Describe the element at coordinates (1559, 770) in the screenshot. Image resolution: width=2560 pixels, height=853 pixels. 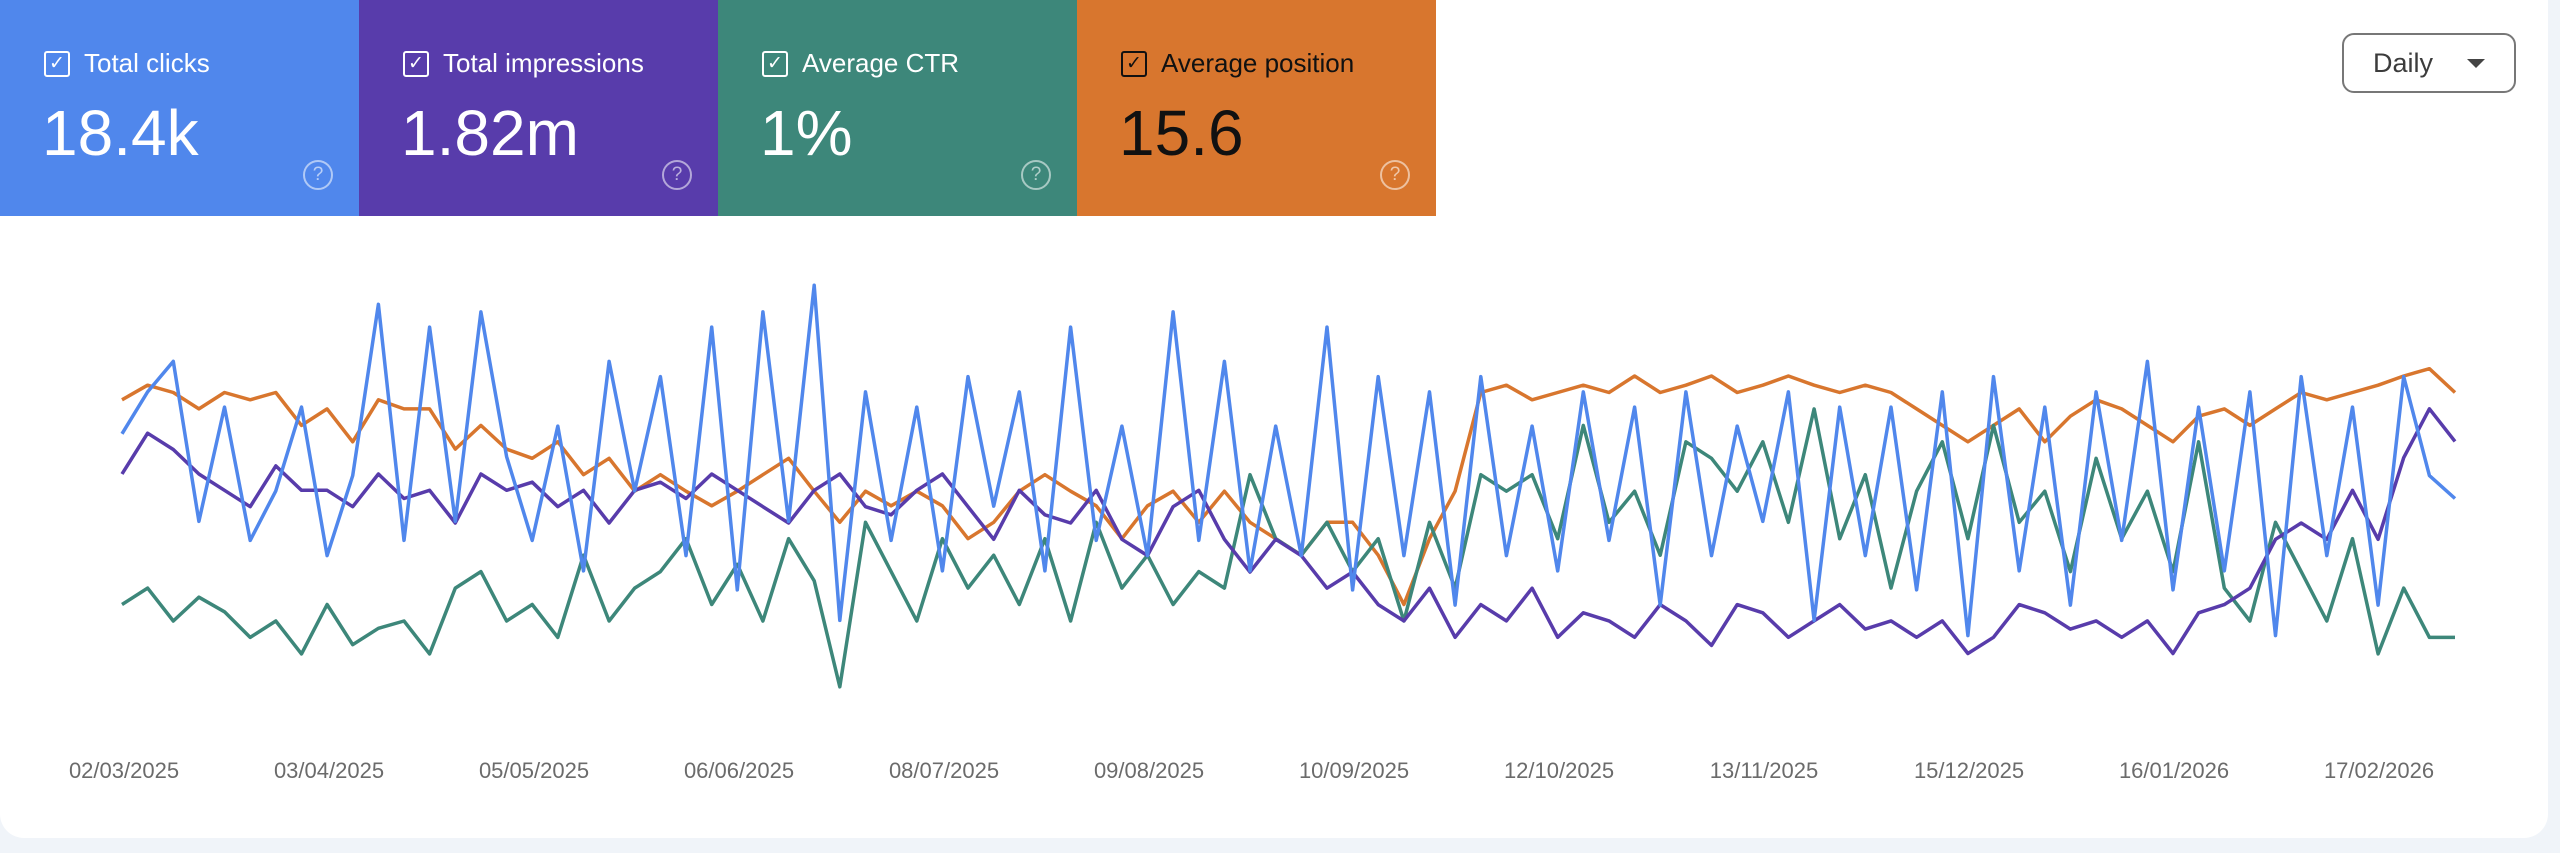
I see `x-tick-label: 12/10/2025` at that location.